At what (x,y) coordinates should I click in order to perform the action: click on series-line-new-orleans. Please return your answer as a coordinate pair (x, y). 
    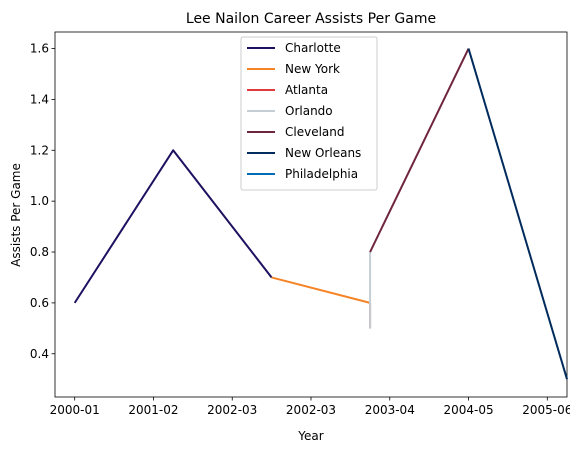
    Looking at the image, I should click on (517, 214).